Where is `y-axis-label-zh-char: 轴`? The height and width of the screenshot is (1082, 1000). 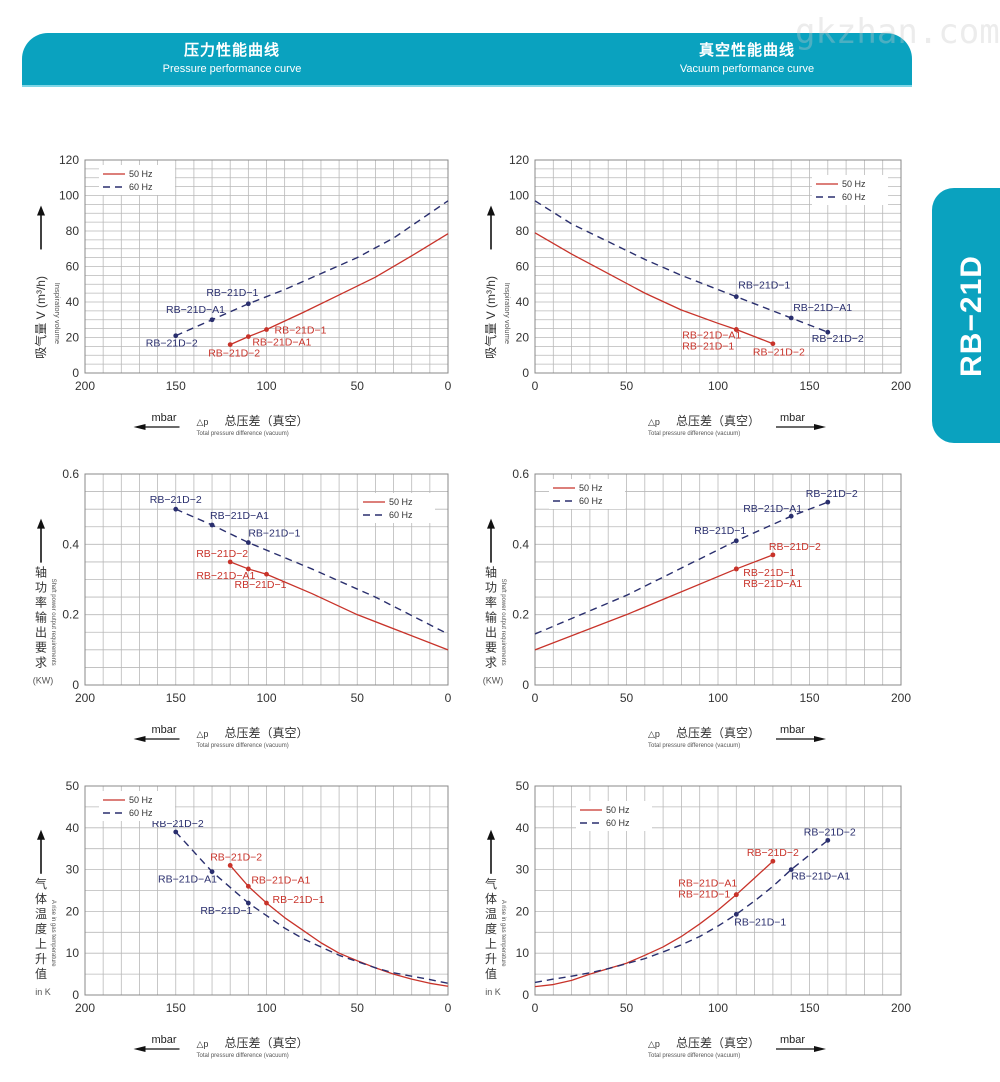 y-axis-label-zh-char: 轴 is located at coordinates (41, 572).